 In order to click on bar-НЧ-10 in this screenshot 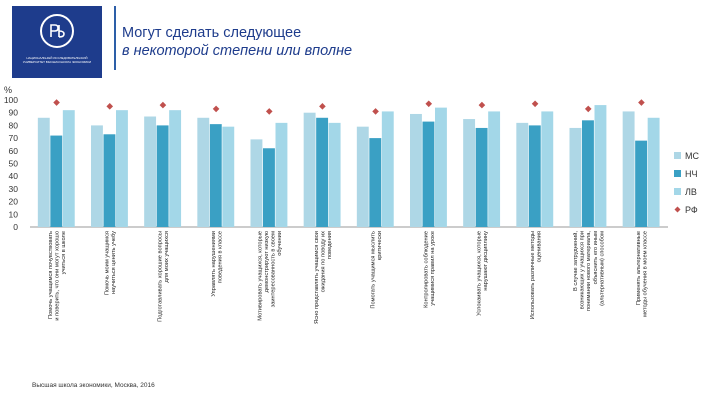, I will do `click(588, 173)`.